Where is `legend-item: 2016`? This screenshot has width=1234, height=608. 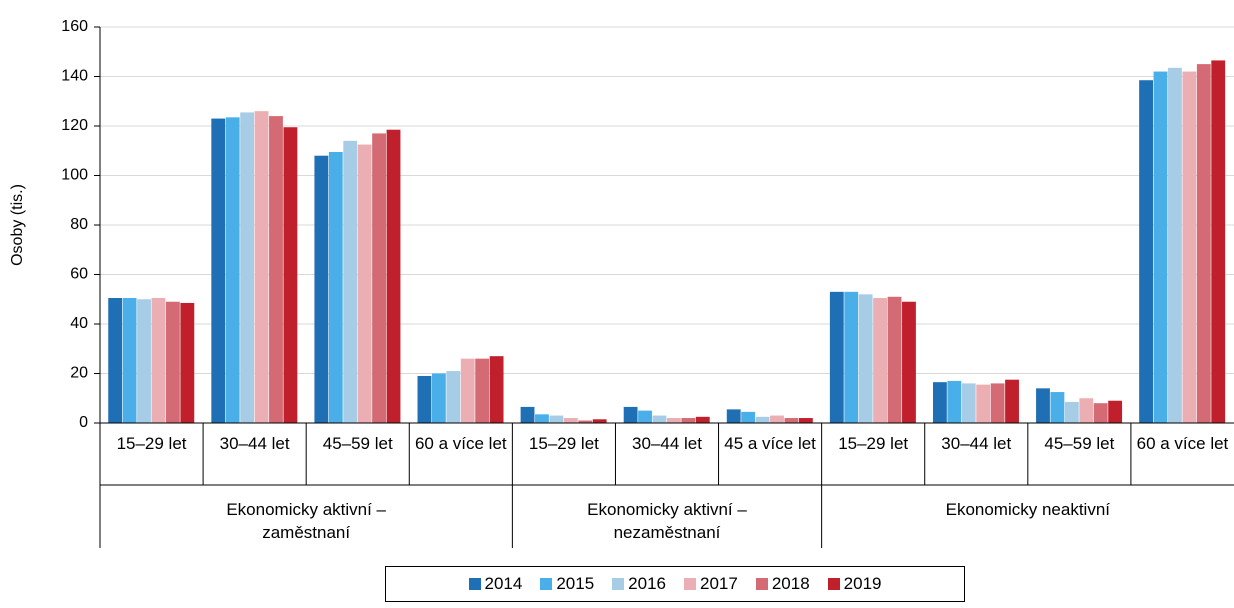 legend-item: 2016 is located at coordinates (639, 584).